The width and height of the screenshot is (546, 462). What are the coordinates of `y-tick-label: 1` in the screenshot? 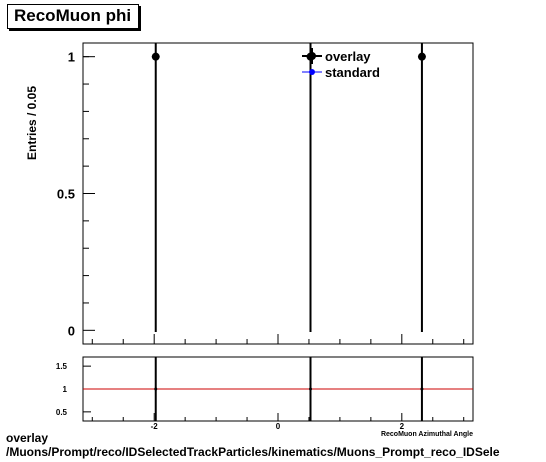 It's located at (71, 57).